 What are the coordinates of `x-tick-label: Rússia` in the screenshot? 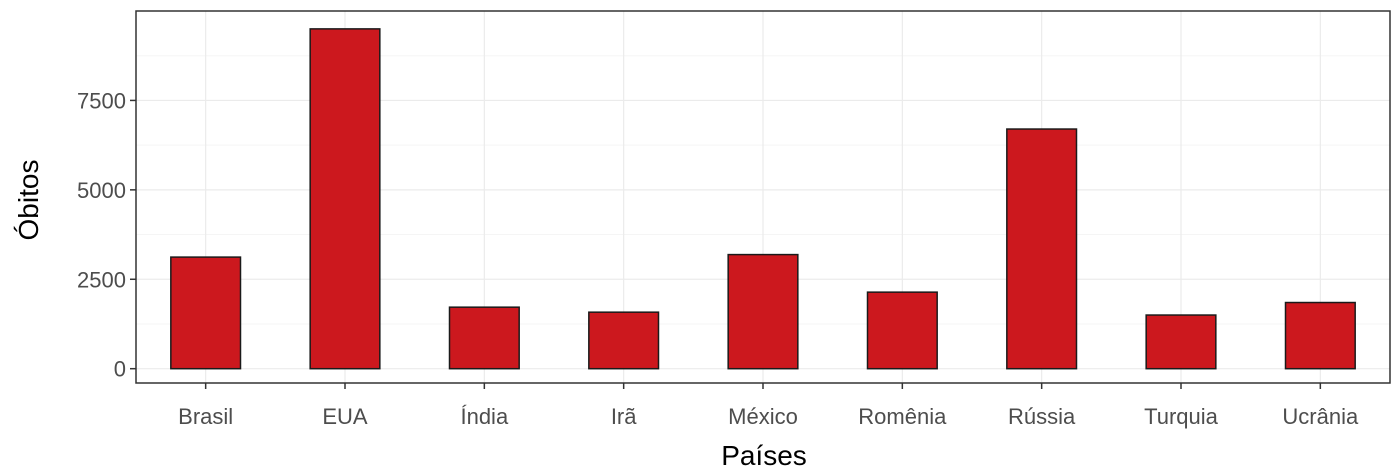 It's located at (1042, 416).